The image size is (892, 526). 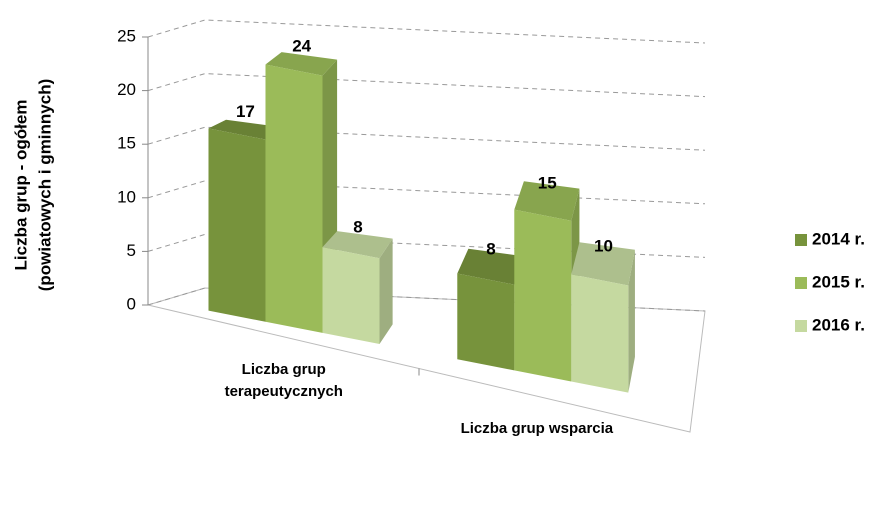 I want to click on x-tick-label: Liczba grup terapeutycznych, so click(x=283, y=380).